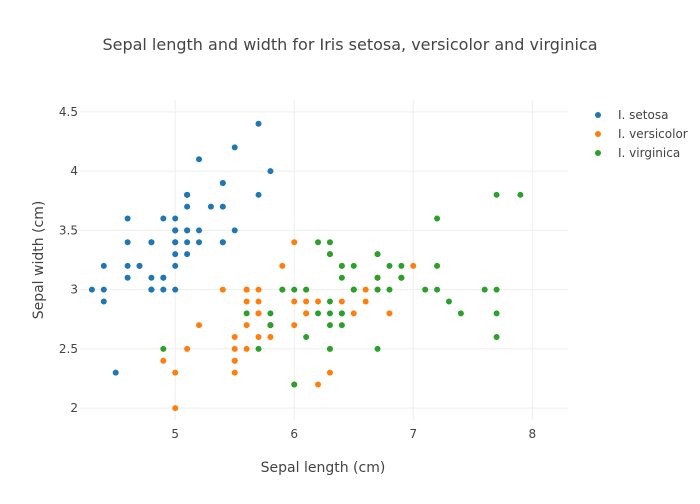  Describe the element at coordinates (631, 115) in the screenshot. I see `legend-item: I. setosa` at that location.